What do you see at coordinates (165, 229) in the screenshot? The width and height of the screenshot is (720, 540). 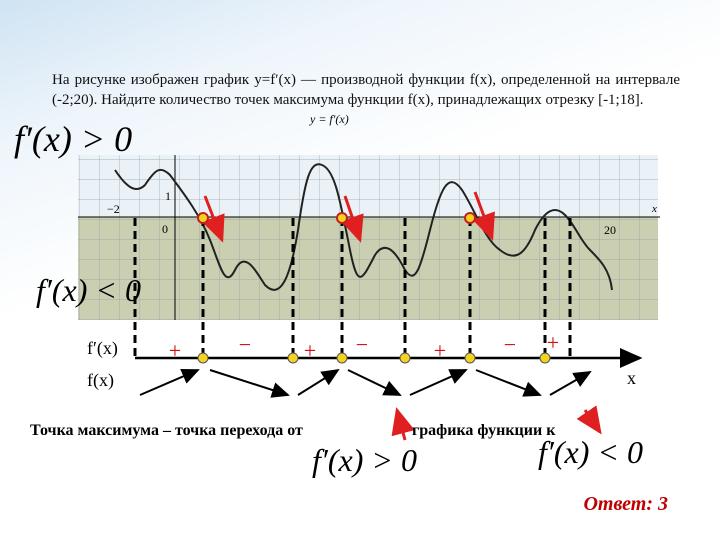 I see `tick-label: 0` at bounding box center [165, 229].